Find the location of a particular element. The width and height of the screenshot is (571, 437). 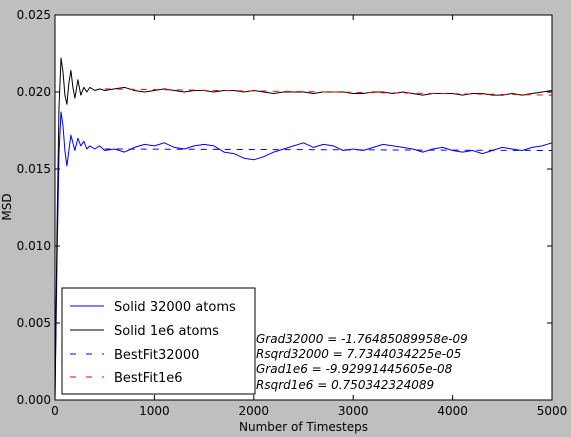

fit-annotation-2: Grad1e6 = -9.92991445605e-08 is located at coordinates (354, 369).